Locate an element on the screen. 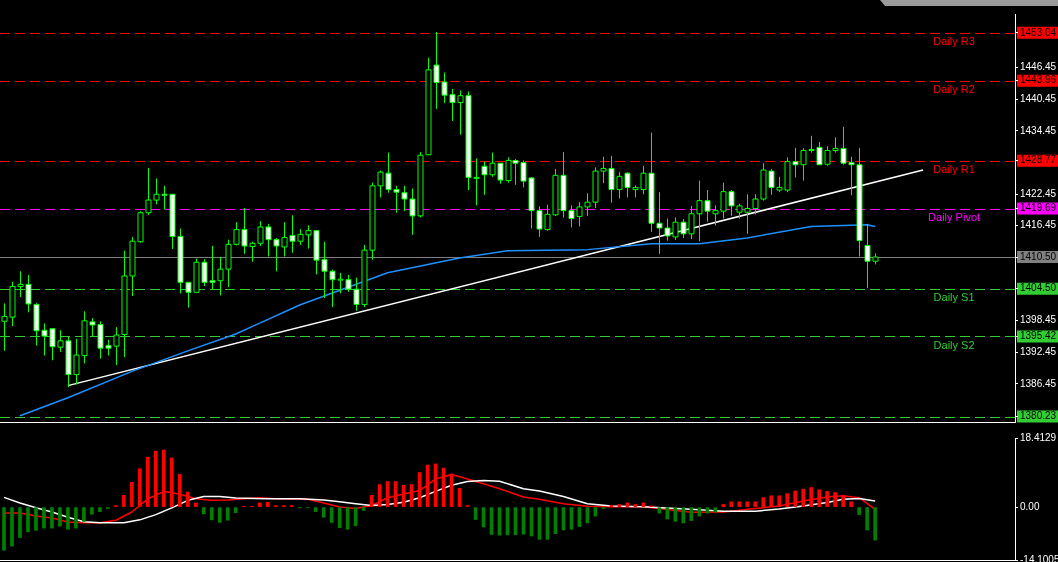 This screenshot has height=562, width=1058. y-tick-label: 0.00 is located at coordinates (1030, 506).